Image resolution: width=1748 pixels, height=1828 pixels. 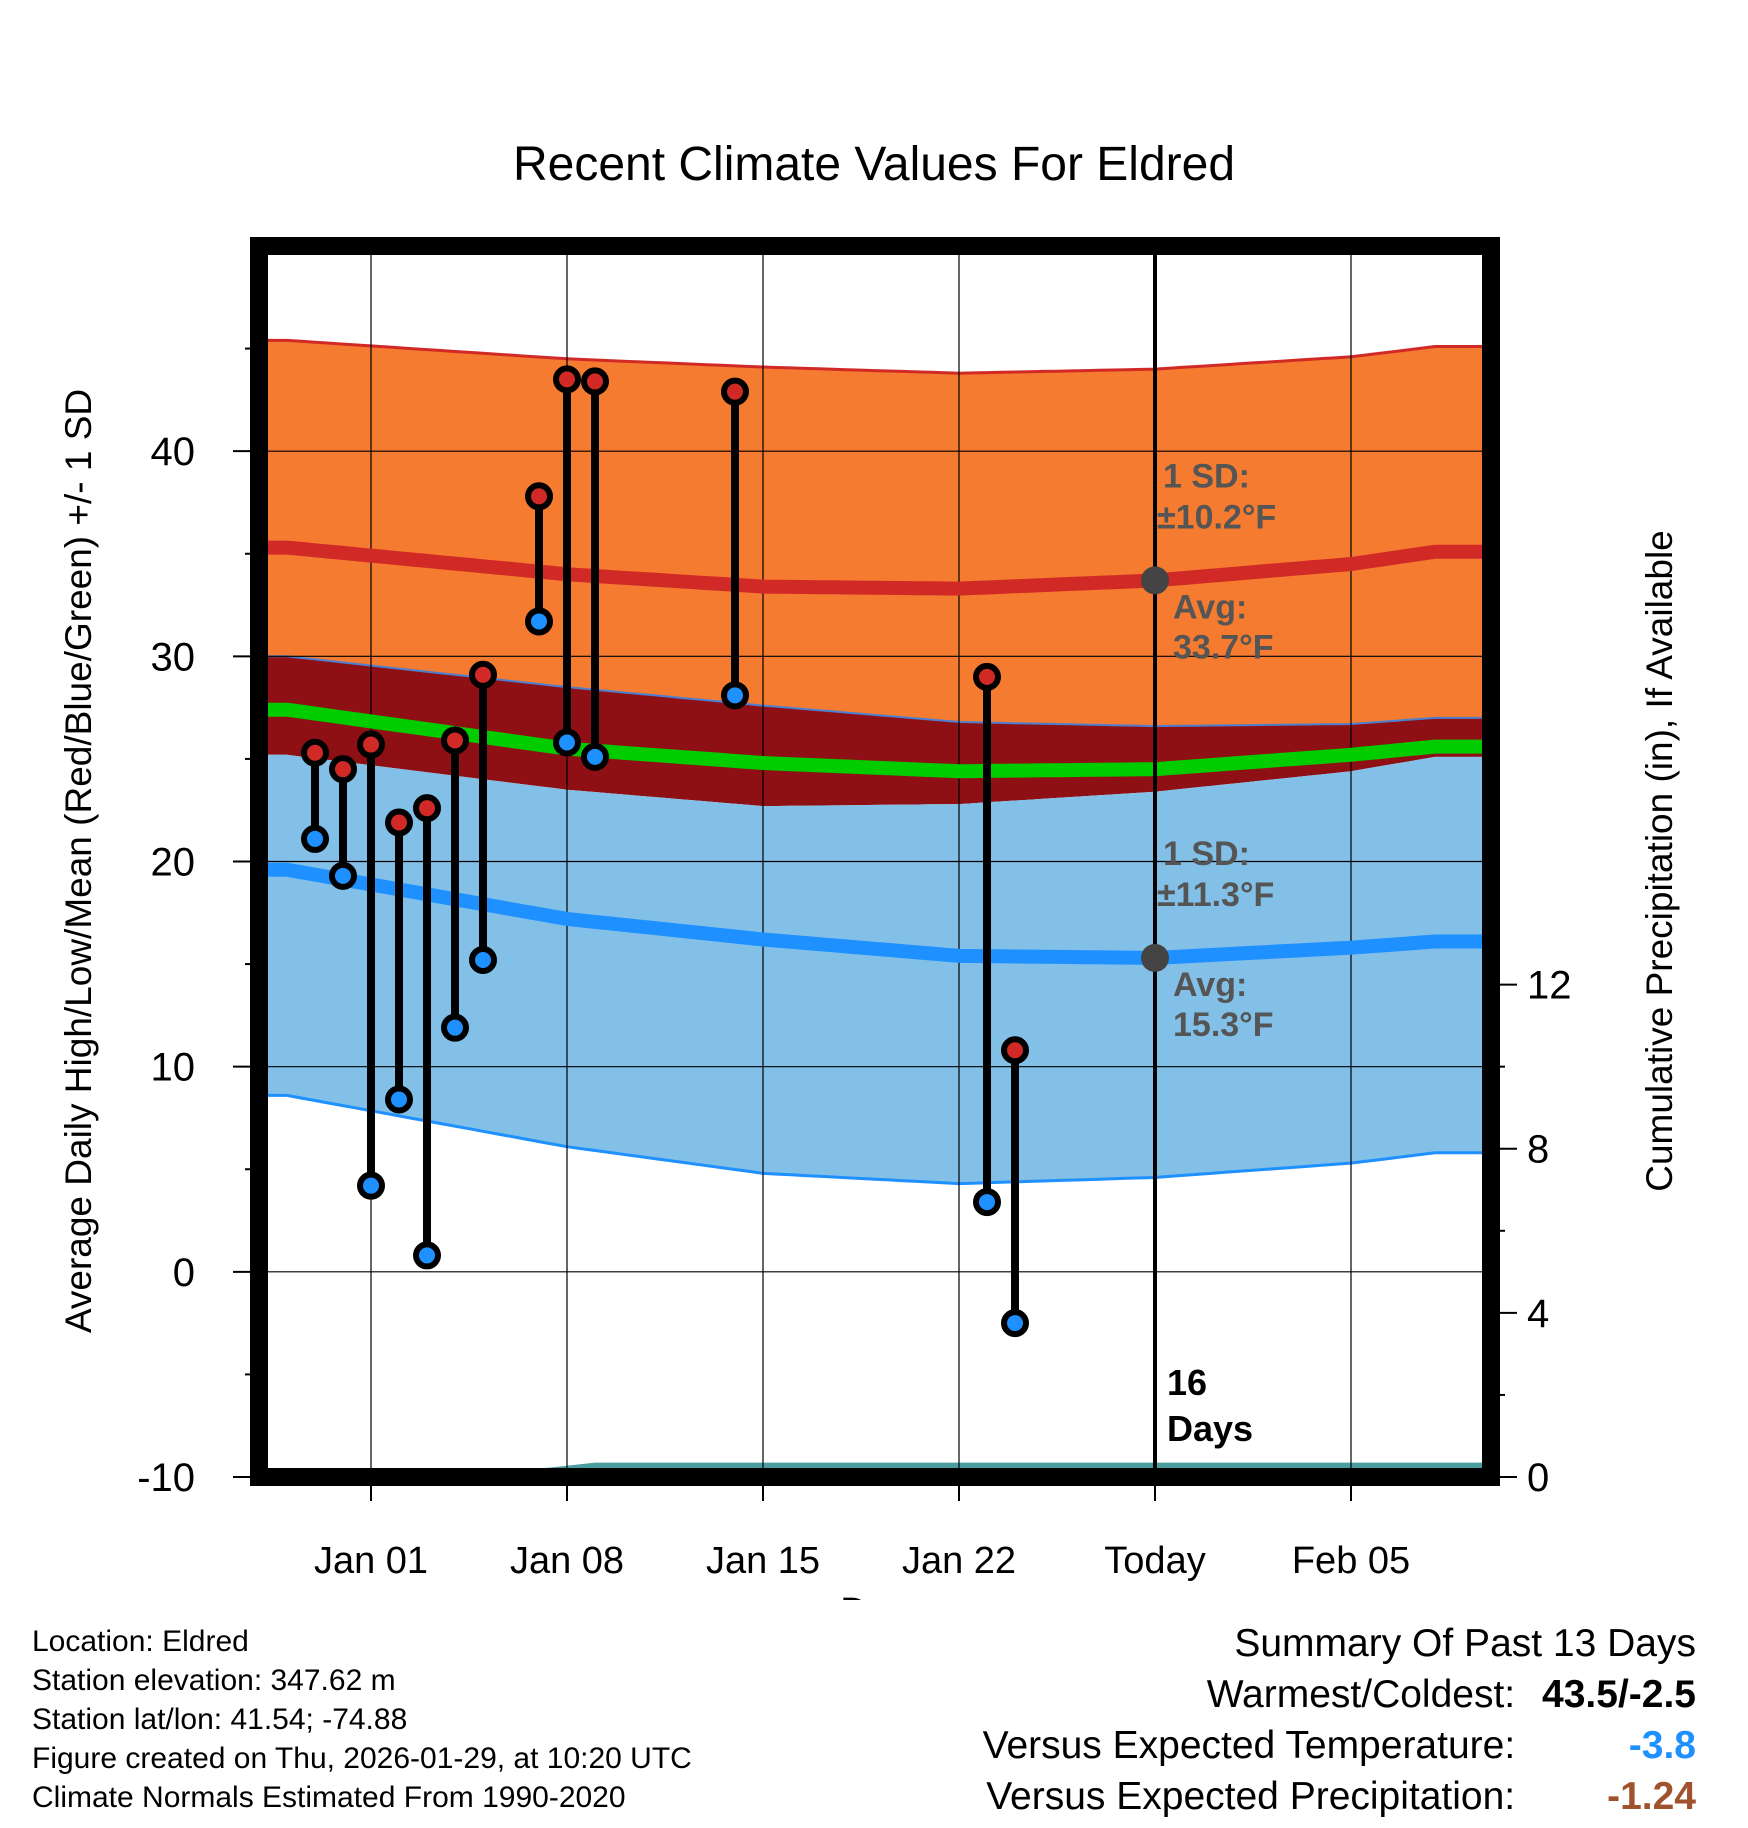 What do you see at coordinates (874, 1595) in the screenshot?
I see `x-axis-label: Day` at bounding box center [874, 1595].